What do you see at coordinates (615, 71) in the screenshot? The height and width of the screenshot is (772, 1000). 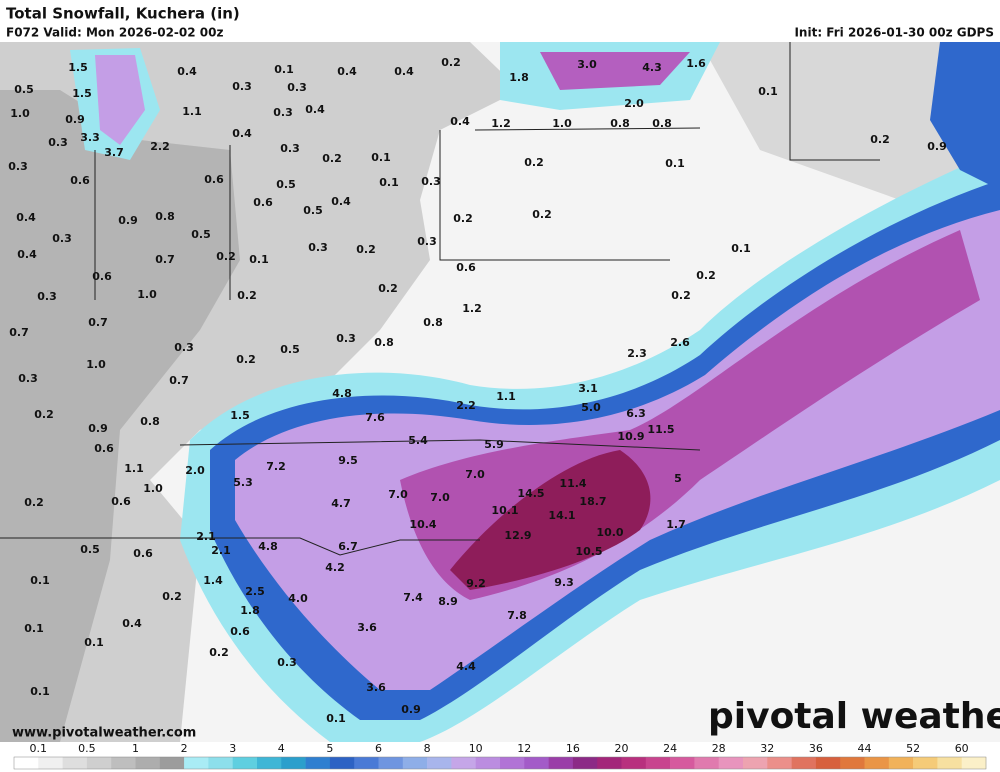 I see `lake-snow-core` at bounding box center [615, 71].